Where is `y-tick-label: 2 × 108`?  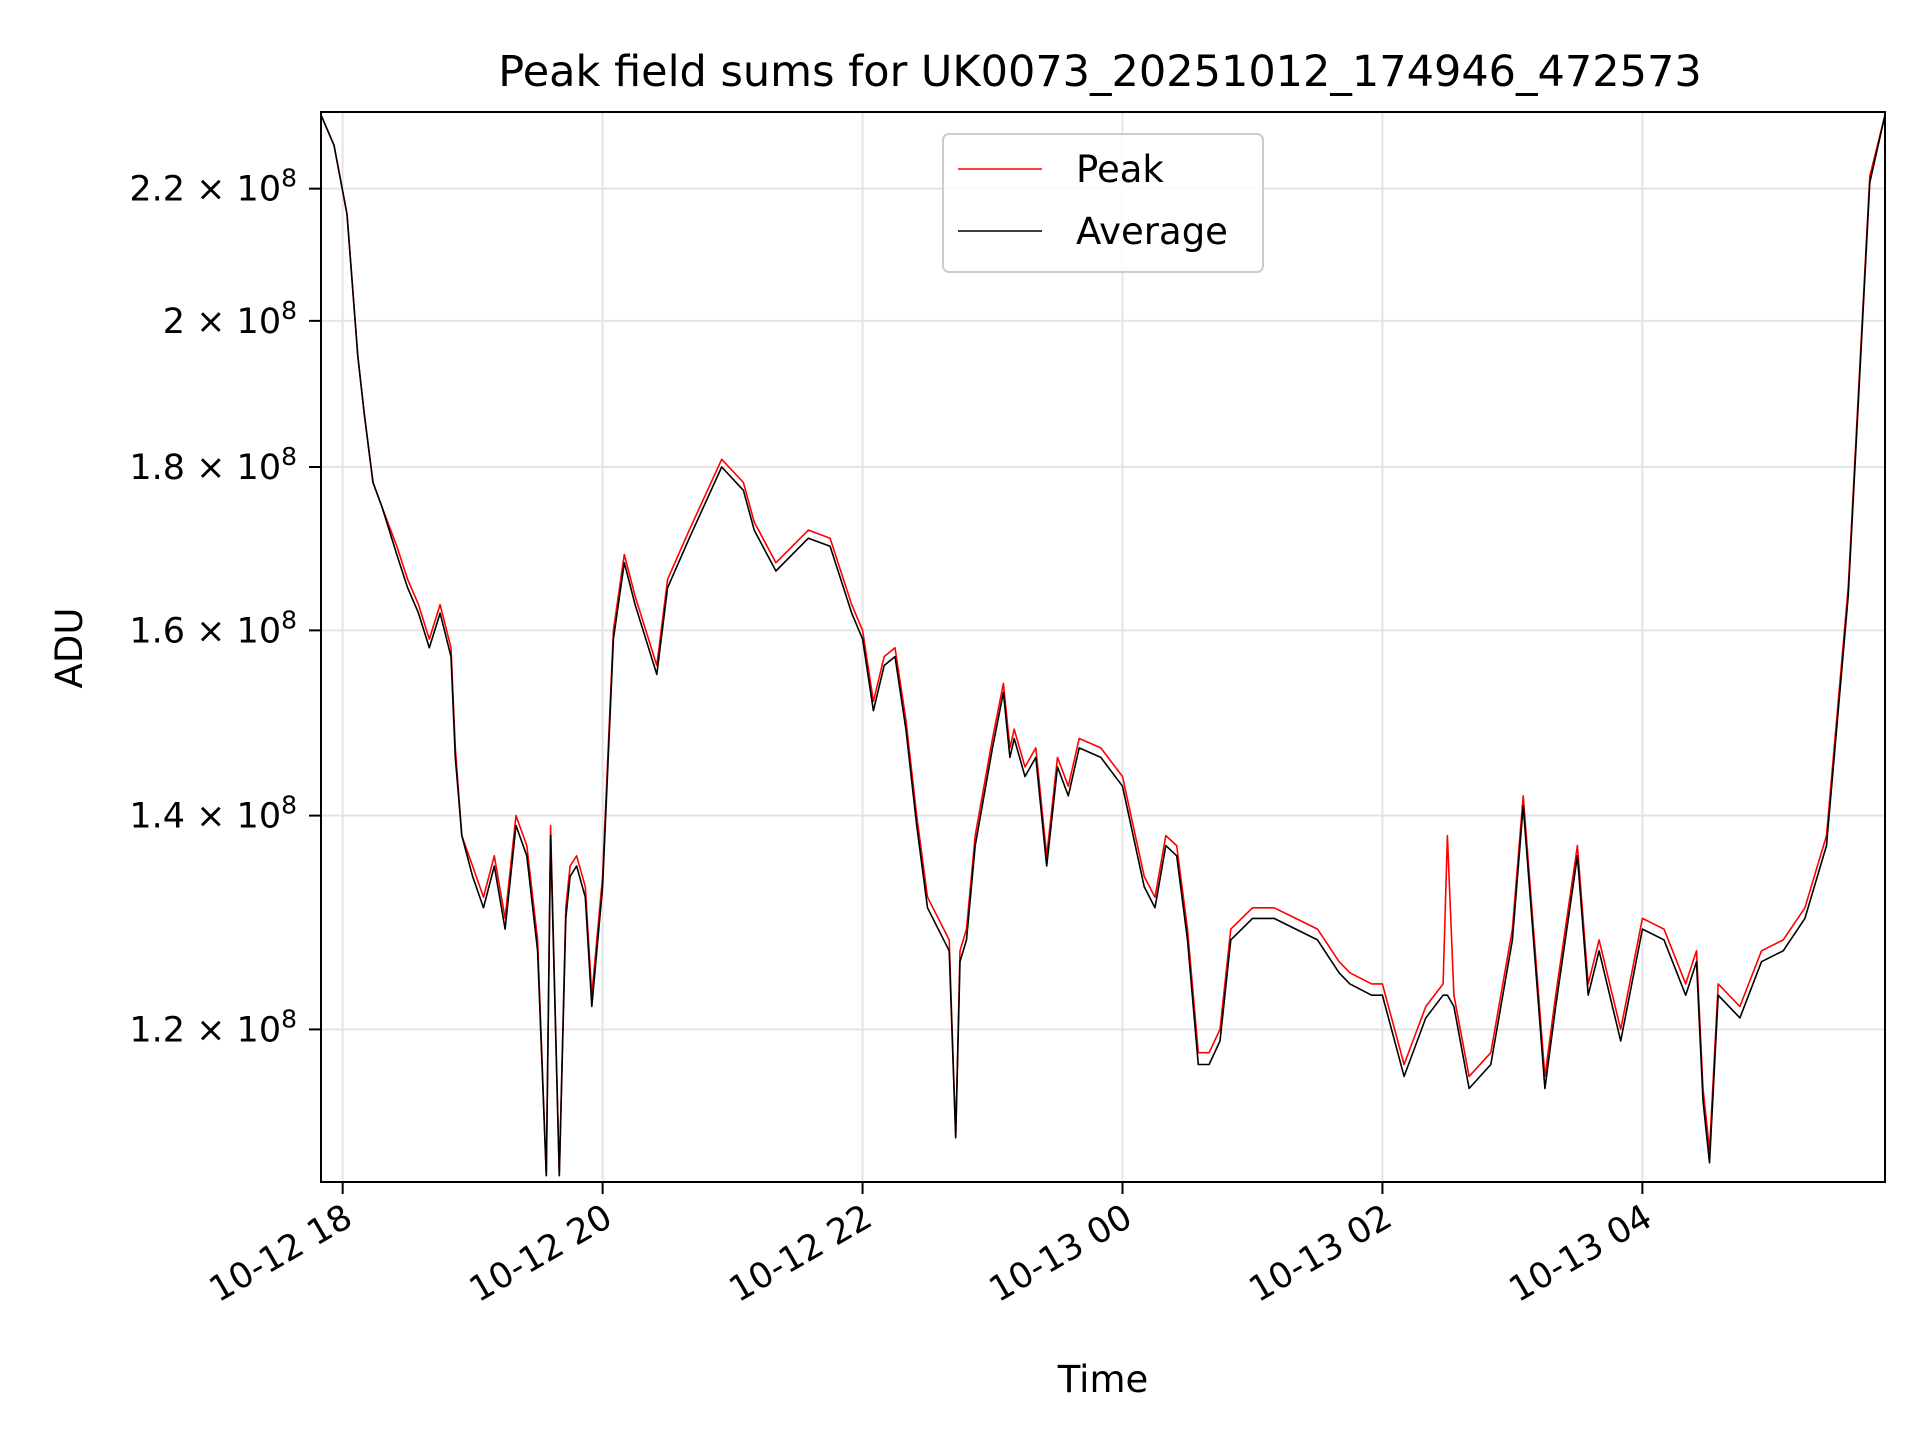 y-tick-label: 2 × 108 is located at coordinates (230, 319).